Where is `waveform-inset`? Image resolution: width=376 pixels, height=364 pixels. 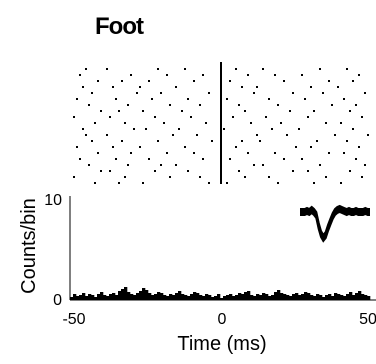 waveform-inset is located at coordinates (335, 223).